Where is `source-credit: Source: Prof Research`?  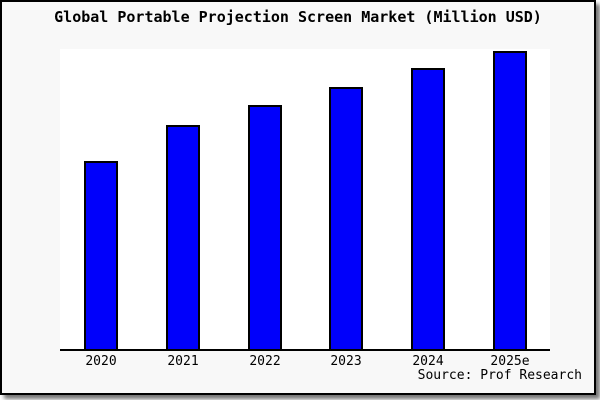 source-credit: Source: Prof Research is located at coordinates (499, 375).